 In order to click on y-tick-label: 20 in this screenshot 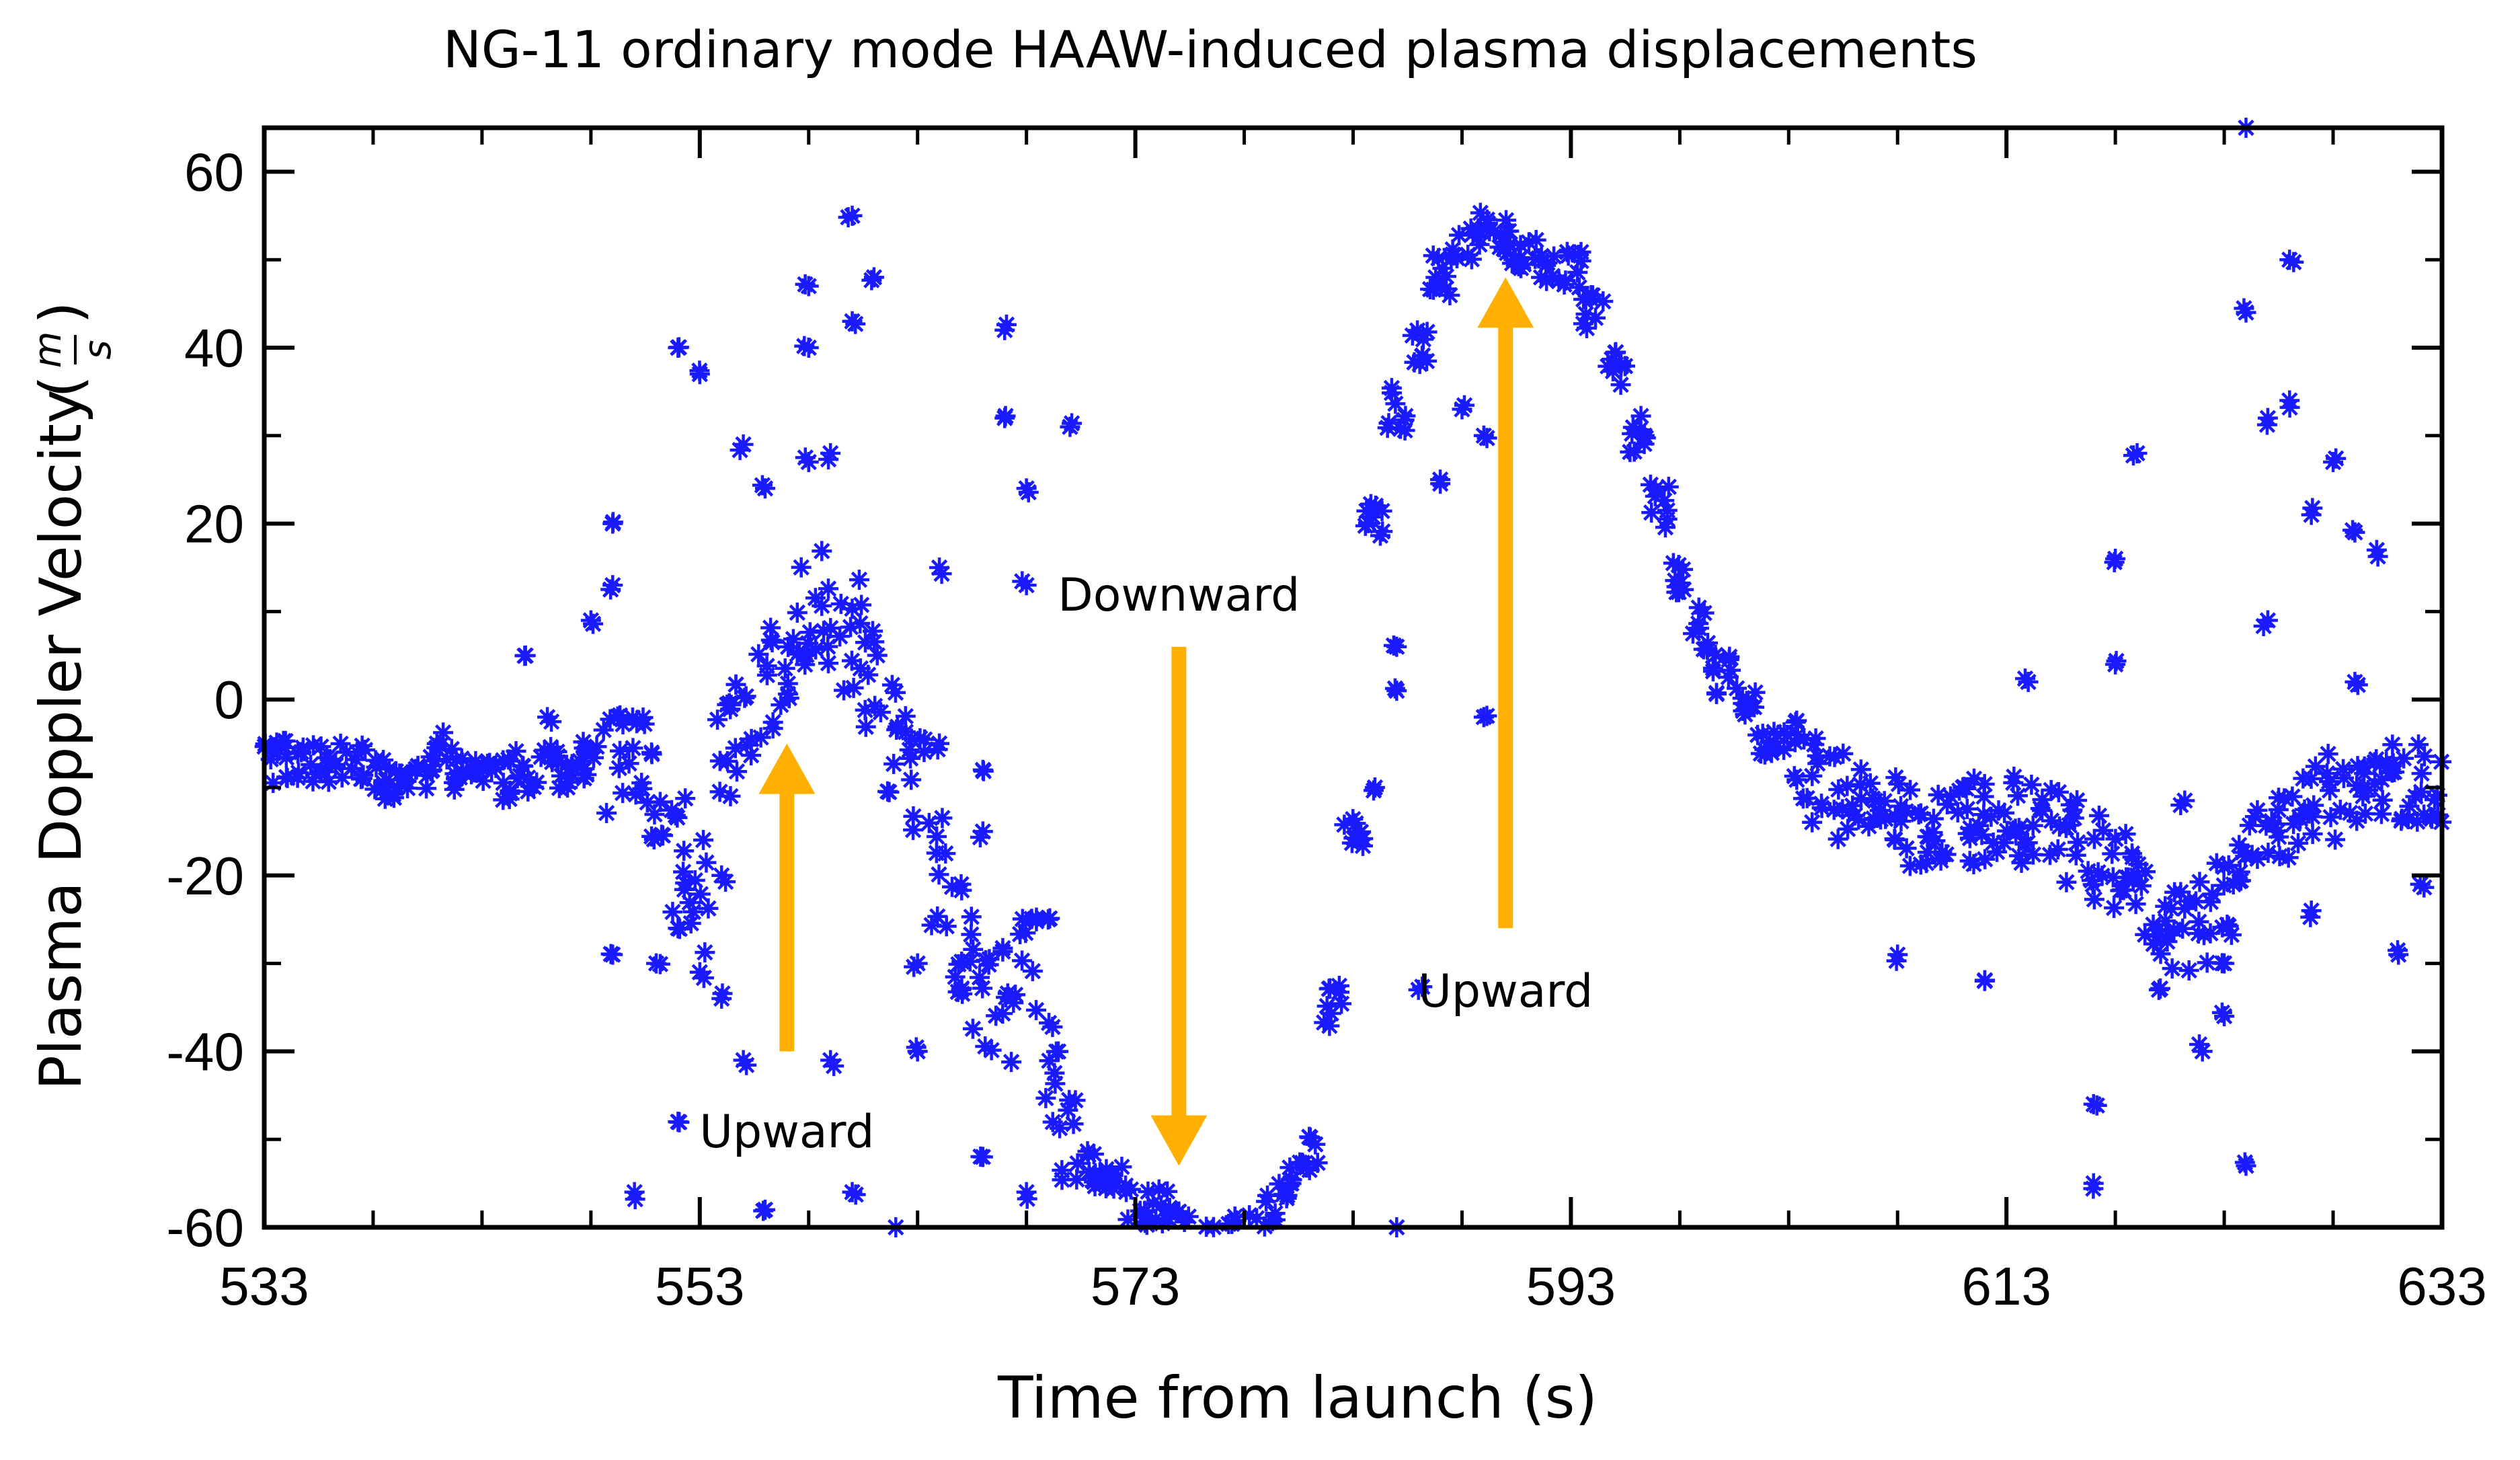, I will do `click(214, 524)`.